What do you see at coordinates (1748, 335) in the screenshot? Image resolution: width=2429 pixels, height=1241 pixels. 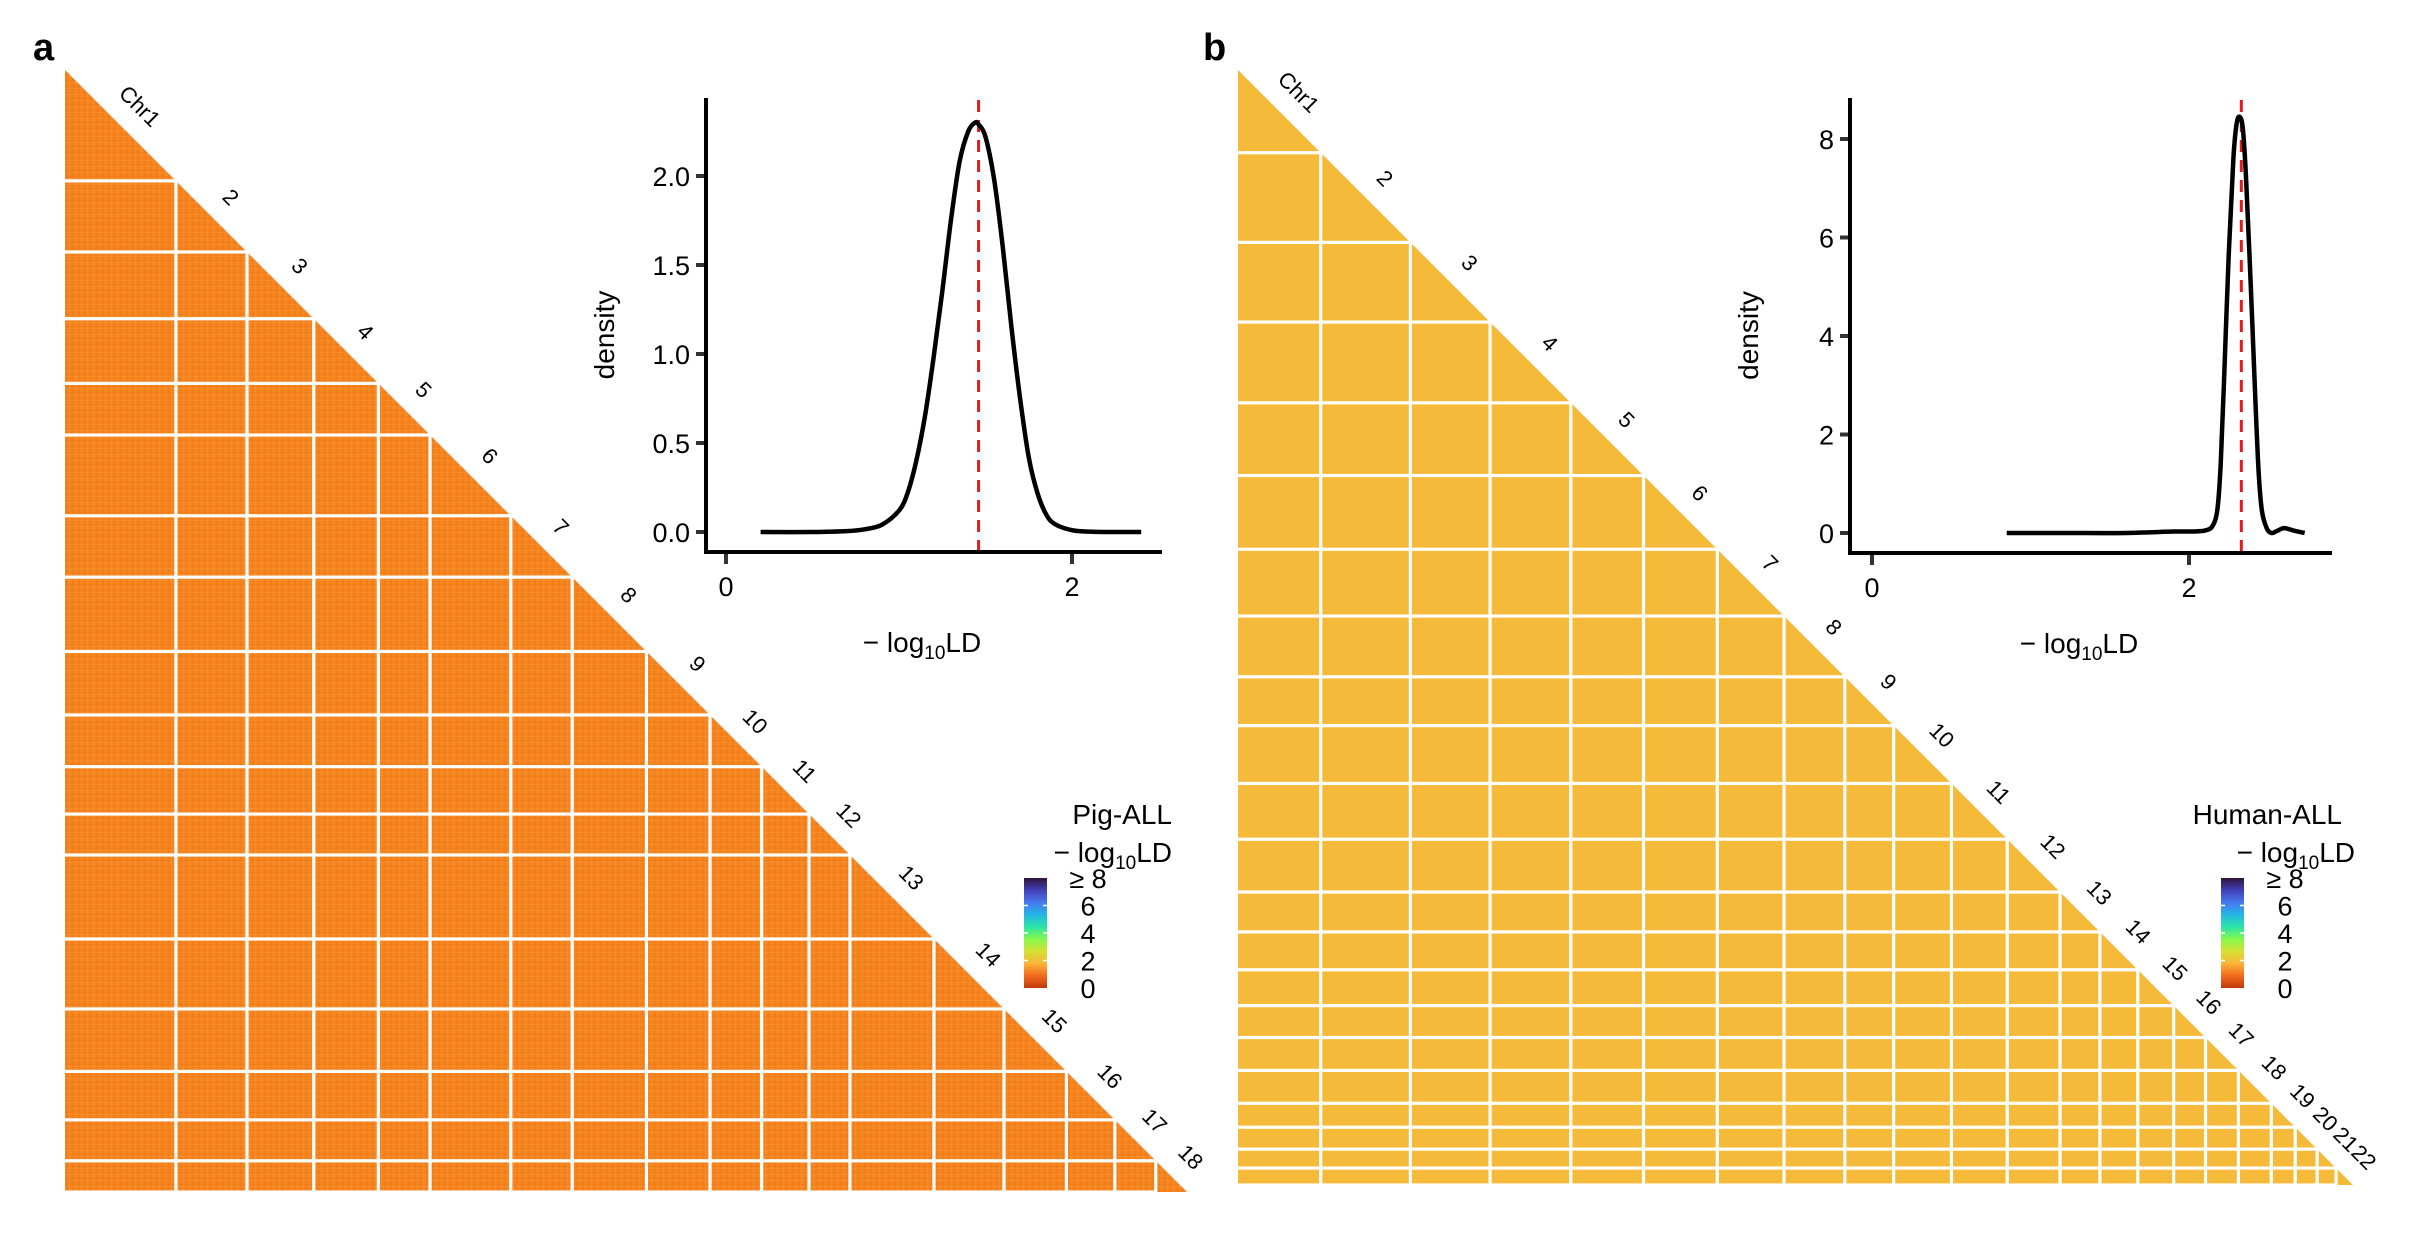 I see `y-axis-title: density` at bounding box center [1748, 335].